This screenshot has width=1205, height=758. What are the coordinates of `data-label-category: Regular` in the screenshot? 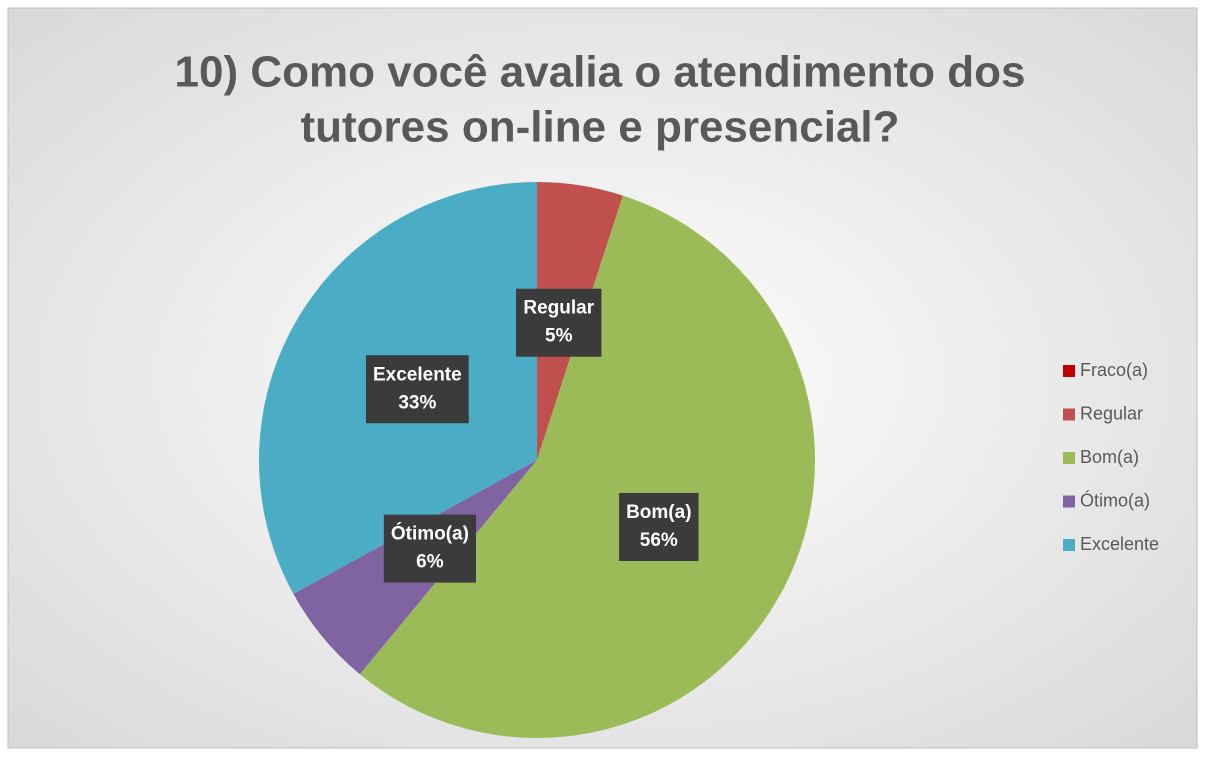 It's located at (558, 308).